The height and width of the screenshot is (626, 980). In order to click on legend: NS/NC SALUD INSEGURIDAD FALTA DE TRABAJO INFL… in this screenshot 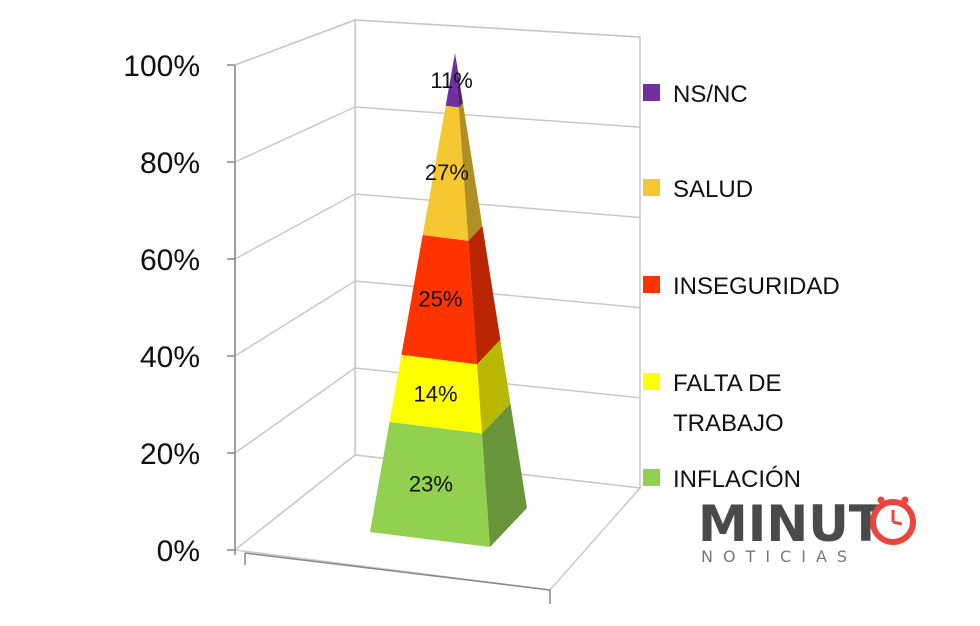, I will do `click(741, 287)`.